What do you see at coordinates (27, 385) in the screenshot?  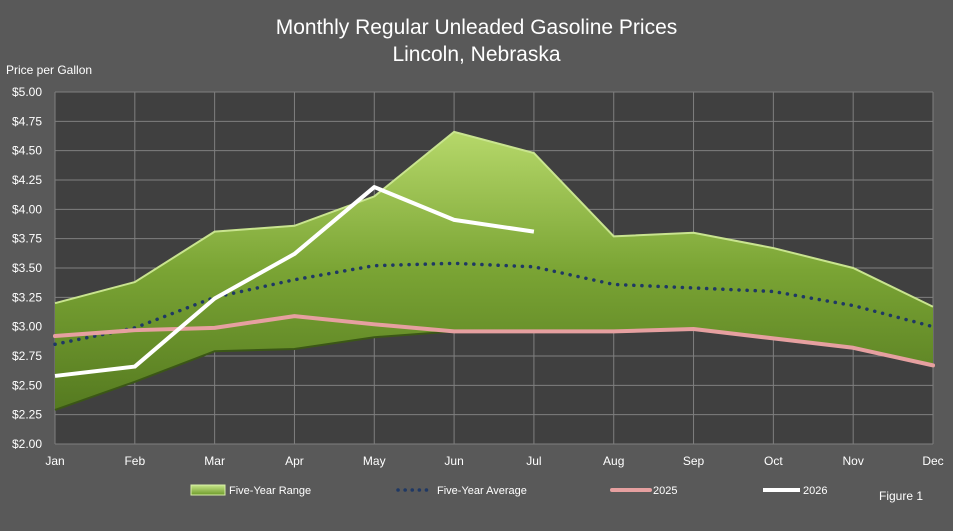 I see `y-tick-label: $2.50` at bounding box center [27, 385].